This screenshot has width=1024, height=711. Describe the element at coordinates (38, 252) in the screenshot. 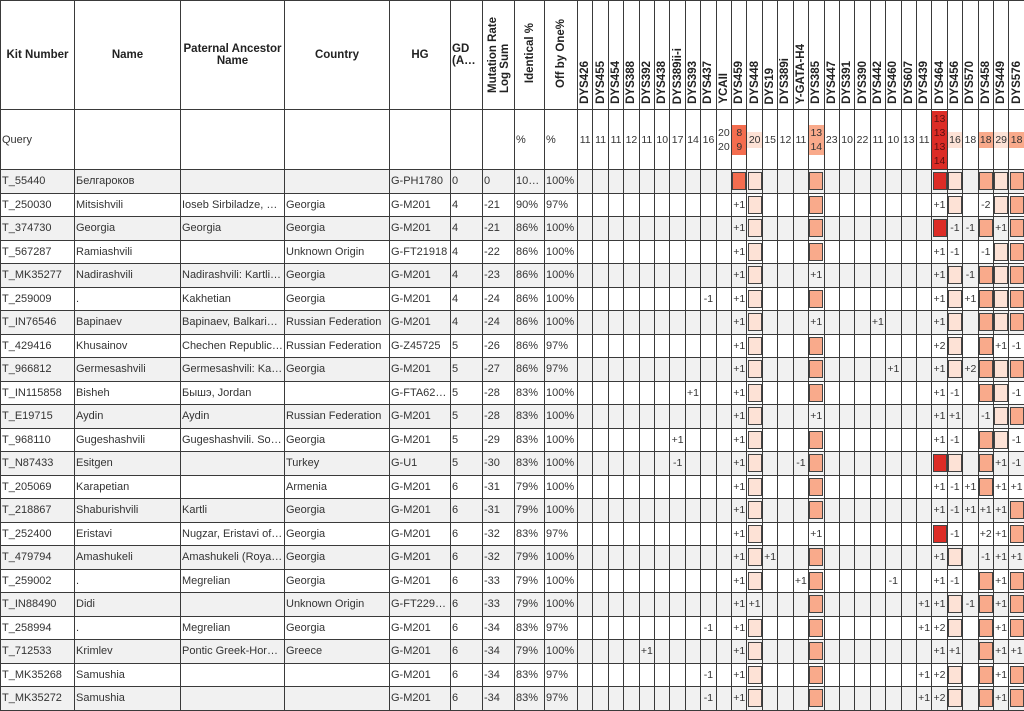

I see `cell-kit-number: T_567287` at that location.